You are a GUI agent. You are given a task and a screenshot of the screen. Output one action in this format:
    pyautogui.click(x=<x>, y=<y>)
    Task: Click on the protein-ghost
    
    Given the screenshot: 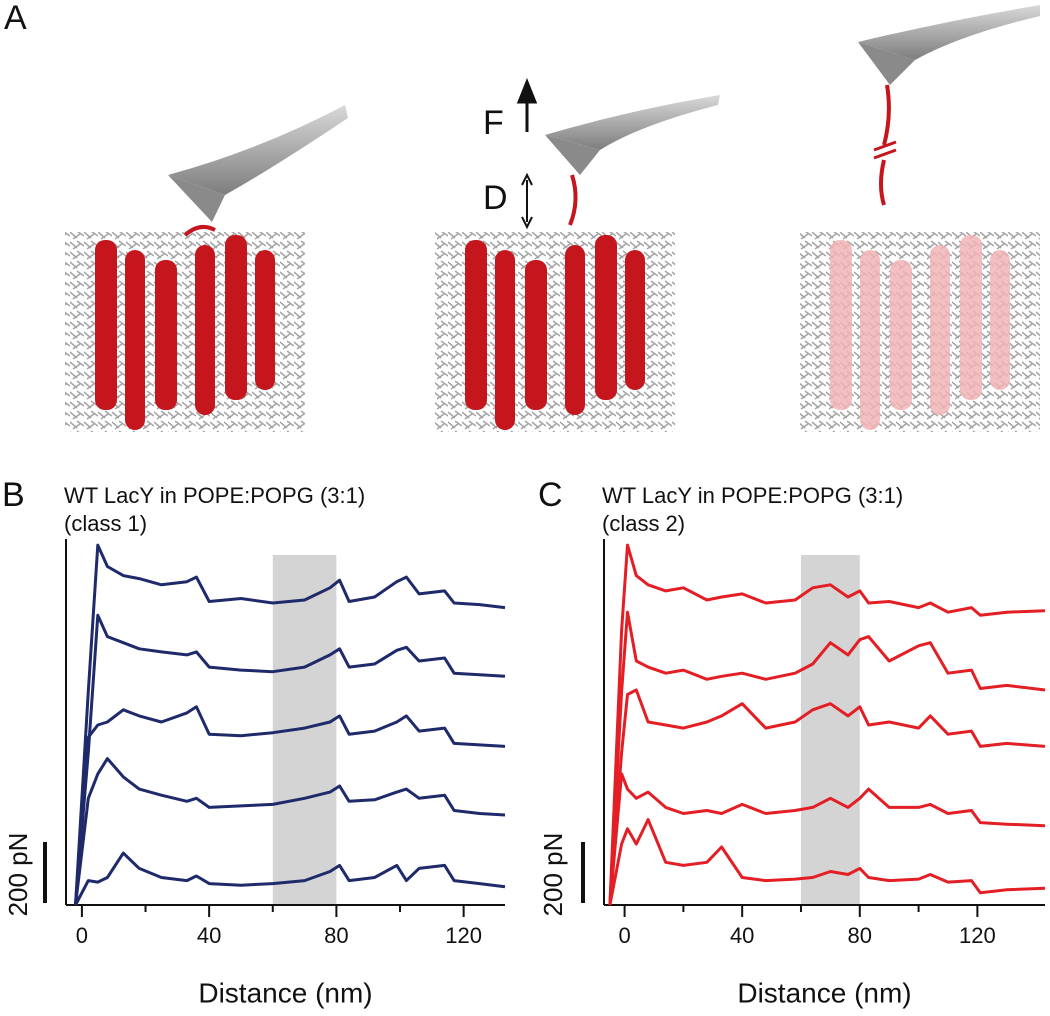 What is the action you would take?
    pyautogui.click(x=920, y=332)
    